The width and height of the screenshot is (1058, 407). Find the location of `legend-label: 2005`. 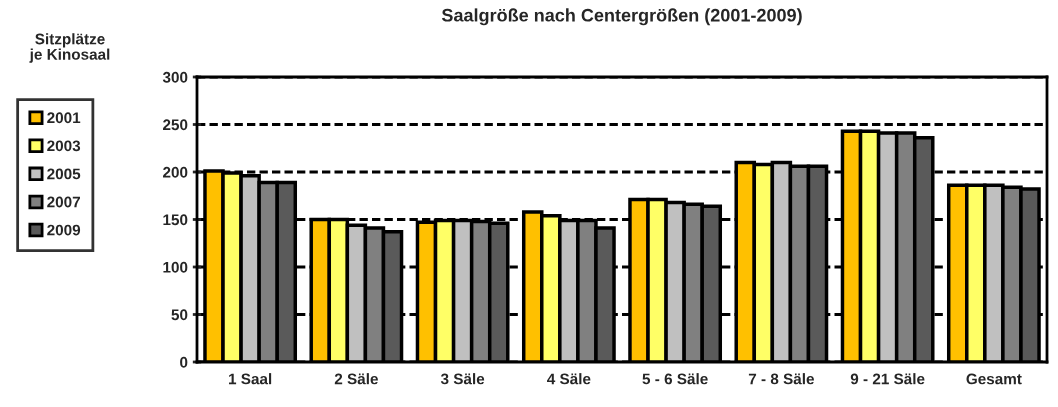

legend-label: 2005 is located at coordinates (64, 174).